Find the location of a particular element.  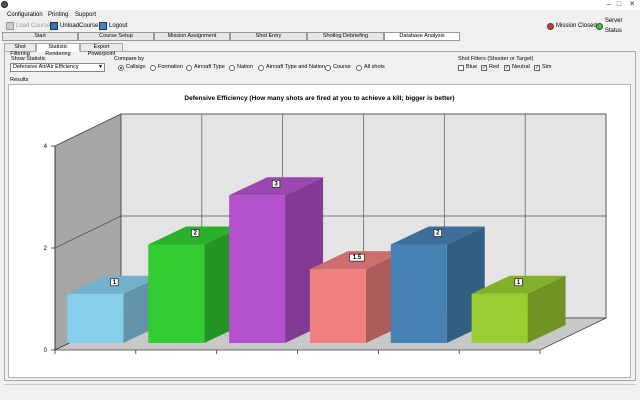

tab-shotlog-debriefing: Shotlog Debriefing is located at coordinates (345, 36).